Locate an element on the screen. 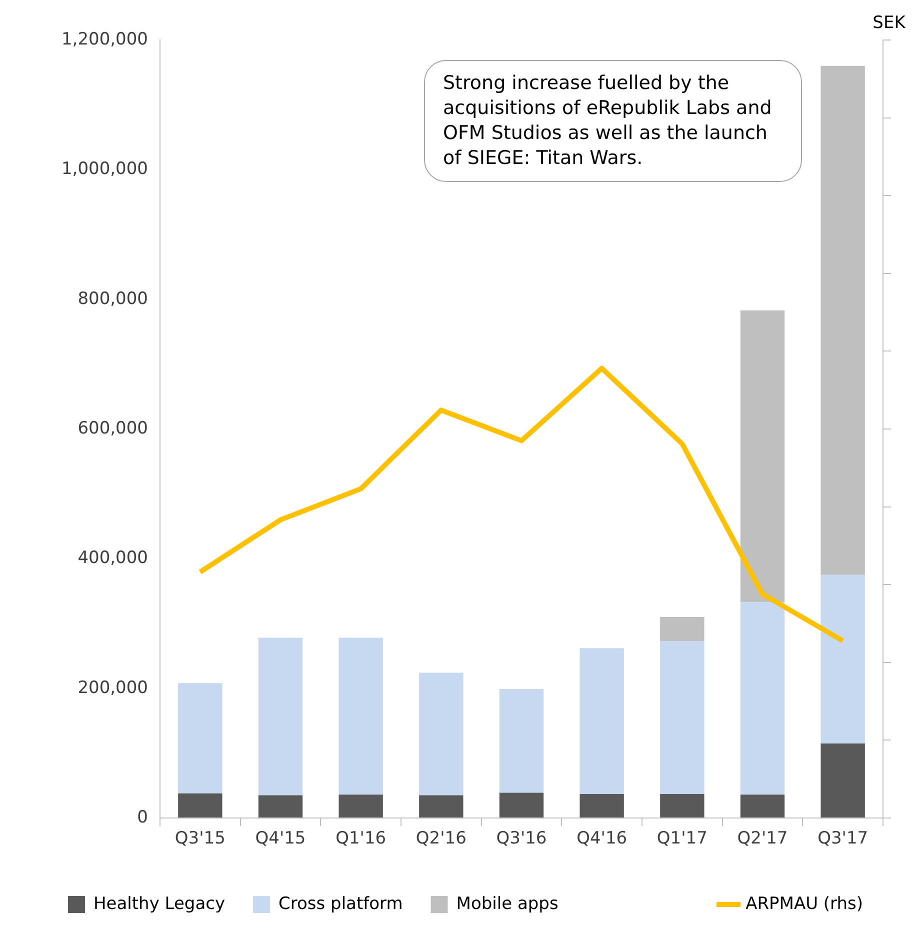  y-tick-label: 400,000 is located at coordinates (113, 558).